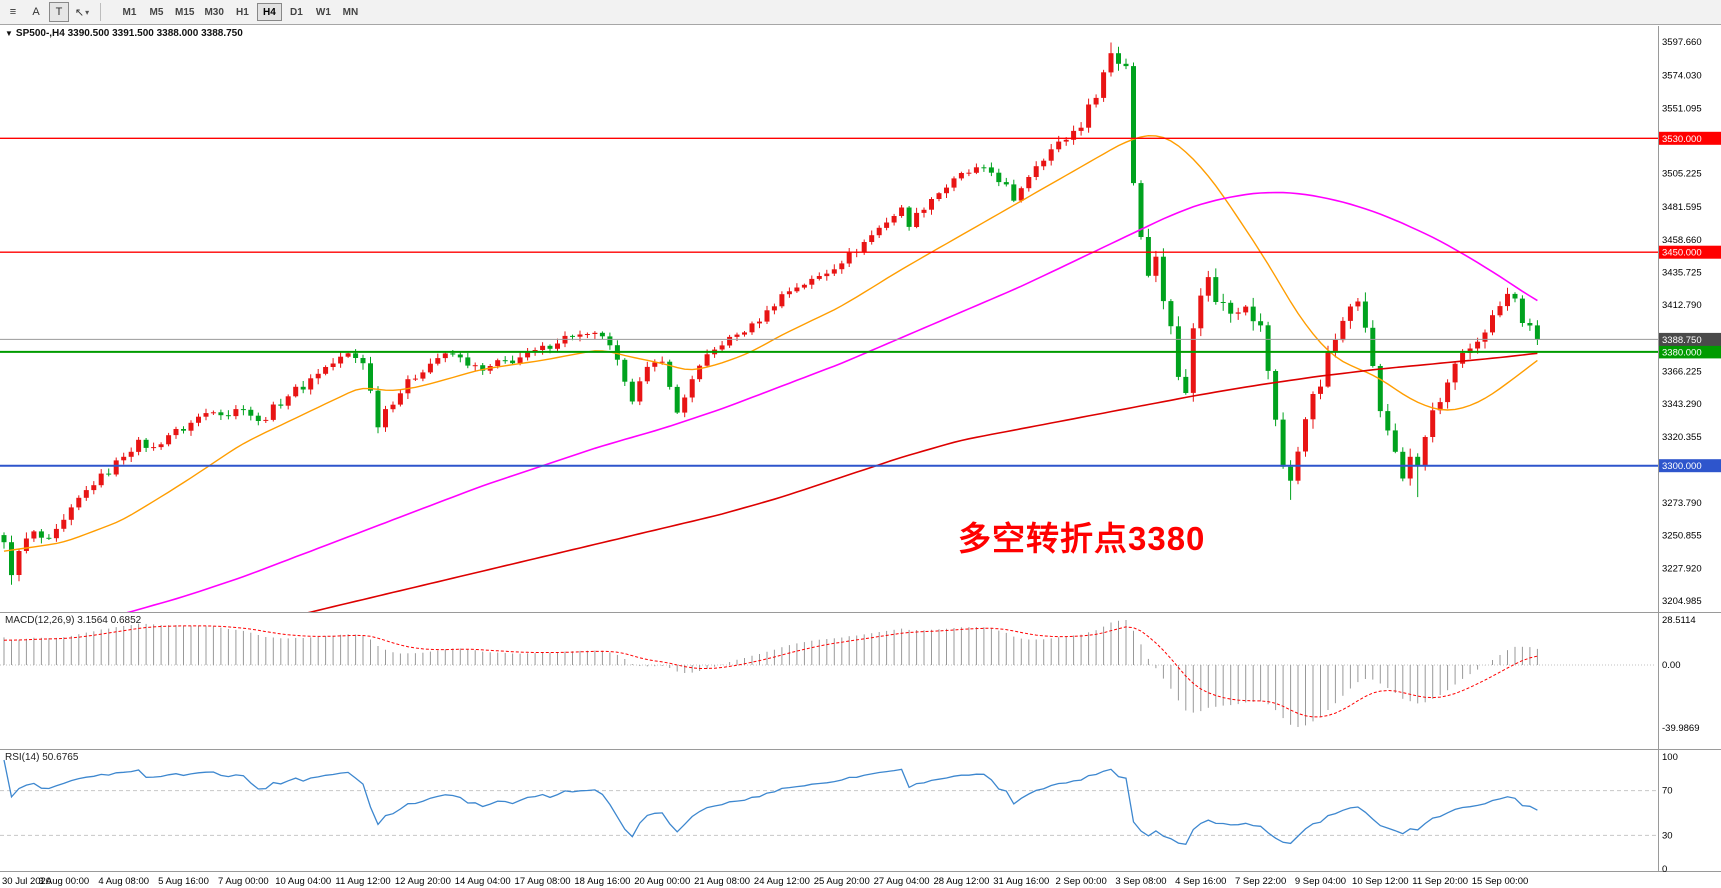 This screenshot has width=1721, height=888. Describe the element at coordinates (1682, 76) in the screenshot. I see `svg-text: 3574.030` at that location.